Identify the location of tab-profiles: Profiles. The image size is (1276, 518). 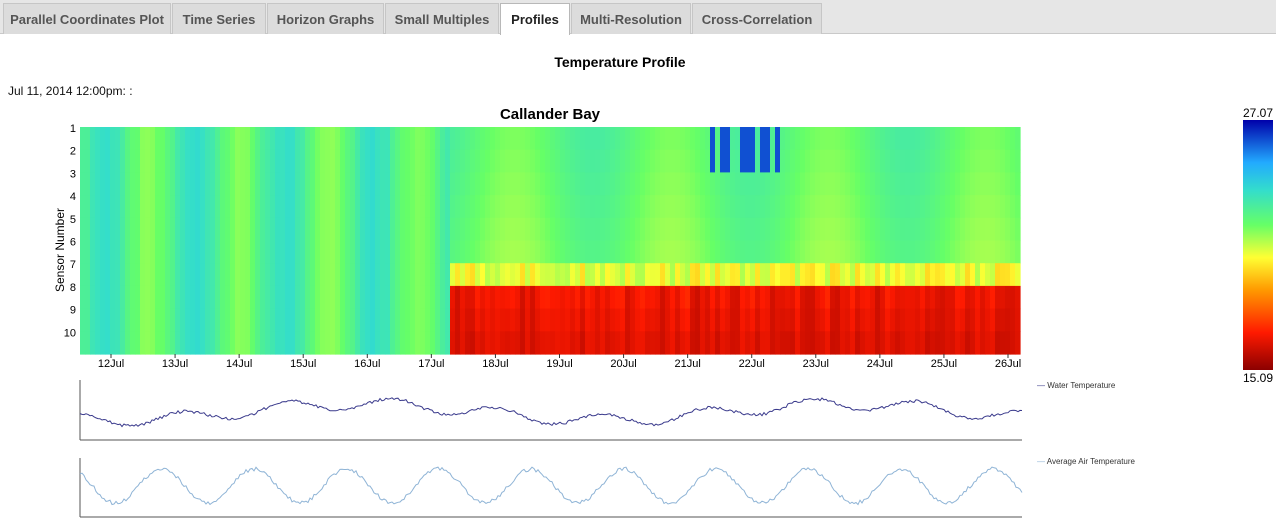
(535, 19).